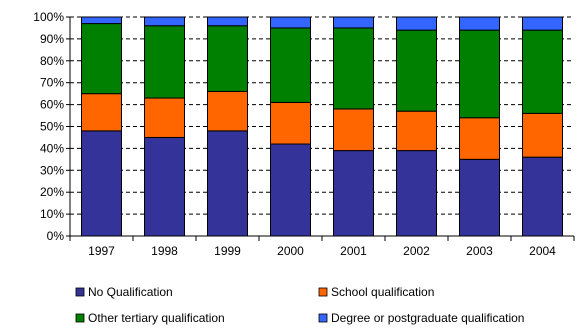  I want to click on x-tick-label: 1997, so click(101, 251).